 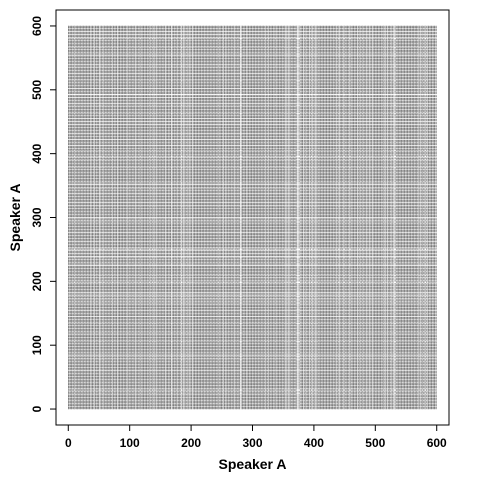 I want to click on y-tick-label: 400, so click(x=37, y=153).